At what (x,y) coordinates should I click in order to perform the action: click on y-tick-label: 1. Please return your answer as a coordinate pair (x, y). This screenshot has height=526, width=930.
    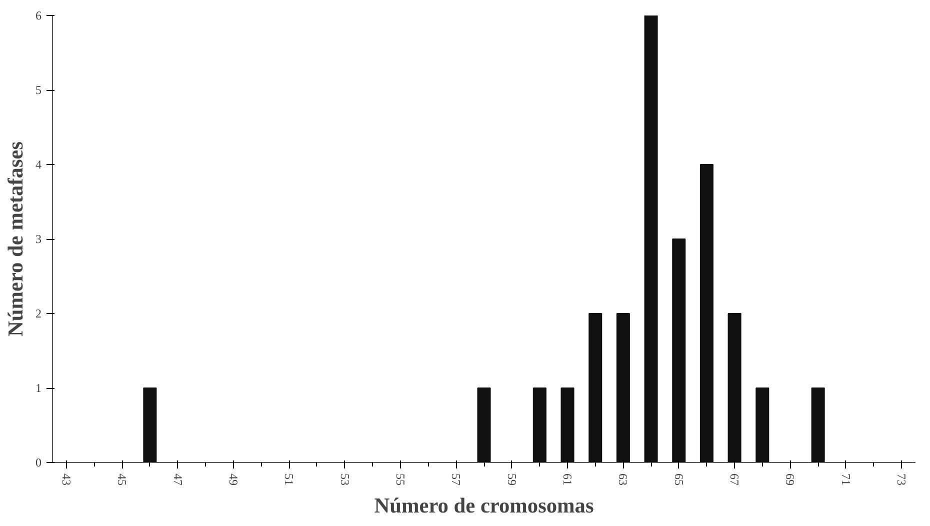
    Looking at the image, I should click on (39, 388).